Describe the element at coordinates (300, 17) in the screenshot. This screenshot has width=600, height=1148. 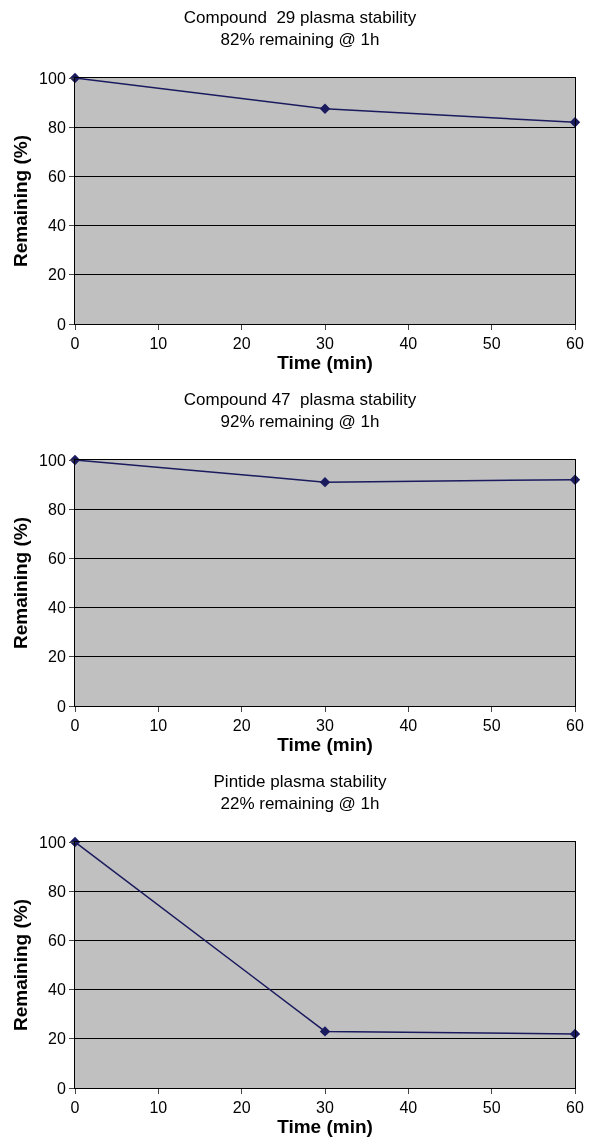
I see `chart-title: Compound 29 plasma stability` at that location.